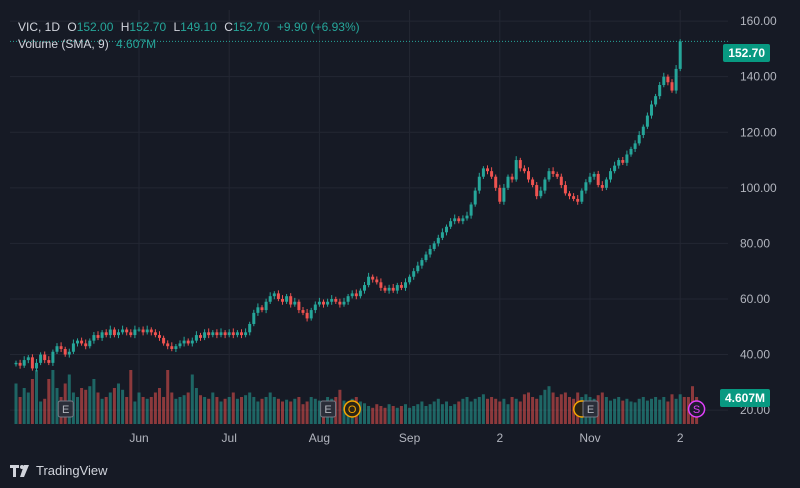 Image resolution: width=800 pixels, height=488 pixels. Describe the element at coordinates (19, 470) in the screenshot. I see `tradingview-logo-icon` at that location.